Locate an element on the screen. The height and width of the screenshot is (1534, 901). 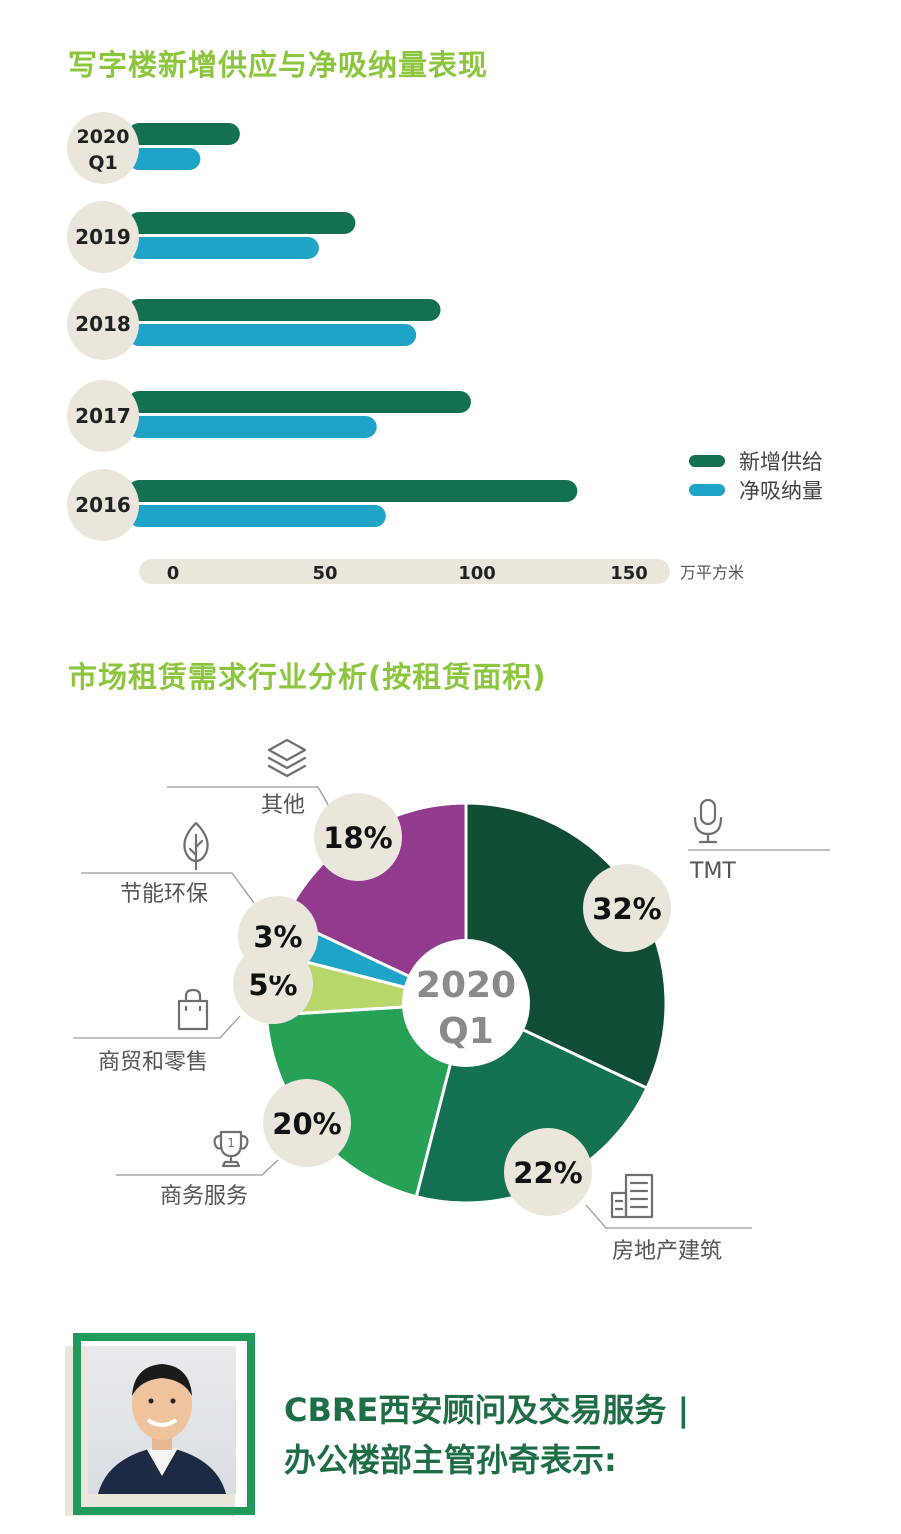
tower is located at coordinates (639, 1196).